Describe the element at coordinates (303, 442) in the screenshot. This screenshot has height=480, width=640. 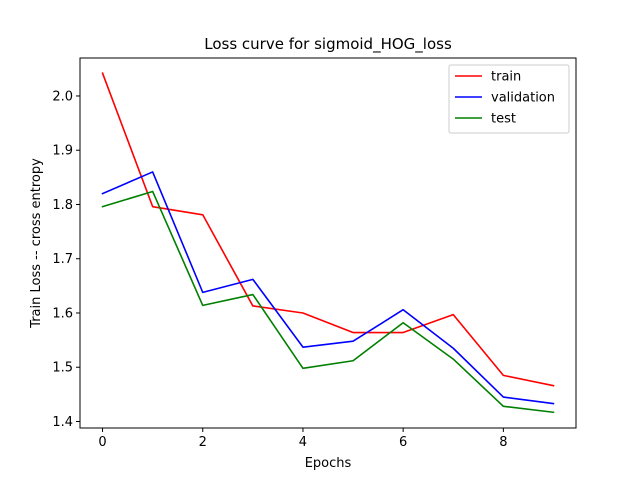
I see `x-tick-label: 4` at that location.